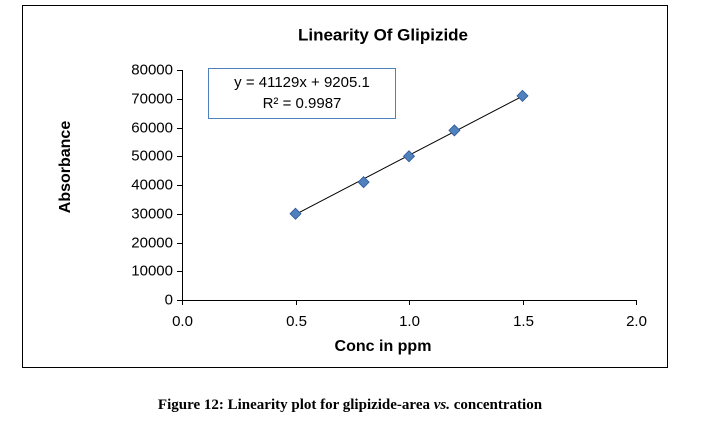 This screenshot has width=701, height=428. I want to click on y-tick-label: 20000, so click(152, 242).